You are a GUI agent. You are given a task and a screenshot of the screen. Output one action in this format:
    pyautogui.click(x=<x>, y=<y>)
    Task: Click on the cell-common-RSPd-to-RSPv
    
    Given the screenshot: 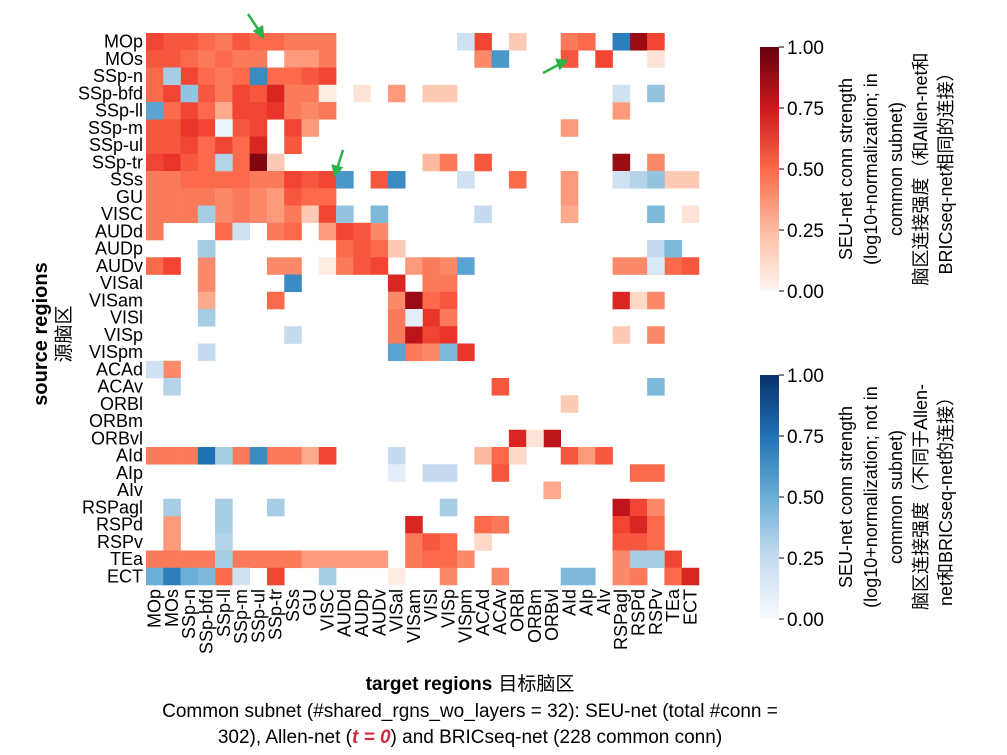 What is the action you would take?
    pyautogui.click(x=656, y=525)
    